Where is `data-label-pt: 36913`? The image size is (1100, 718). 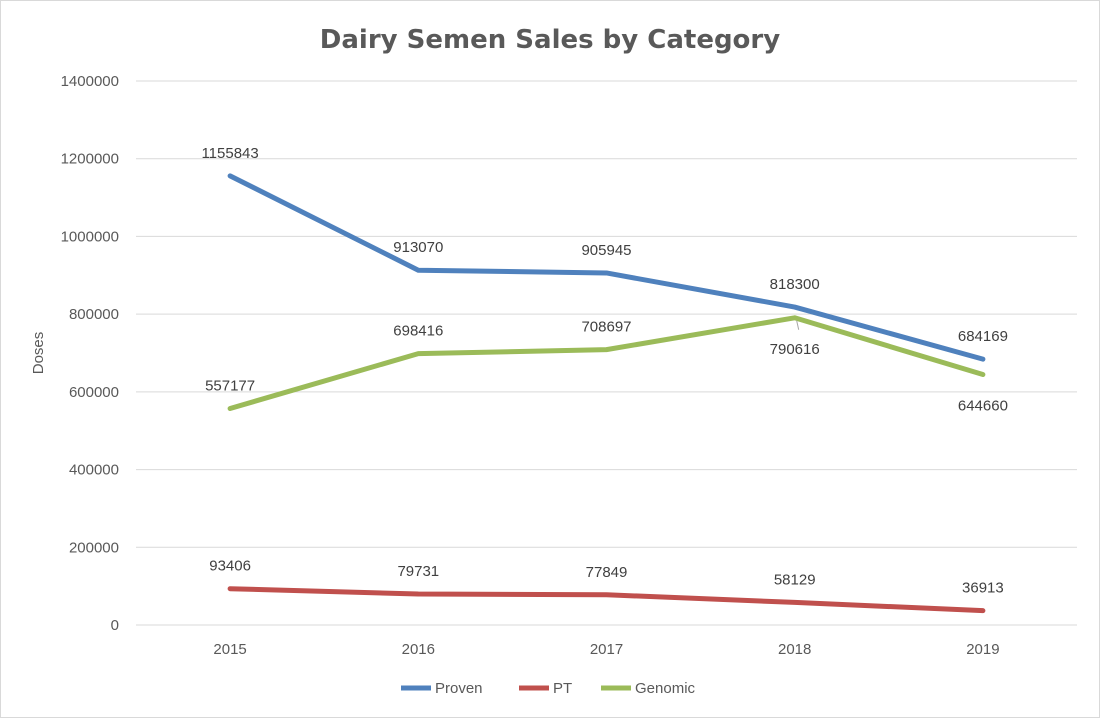
data-label-pt: 36913 is located at coordinates (983, 588).